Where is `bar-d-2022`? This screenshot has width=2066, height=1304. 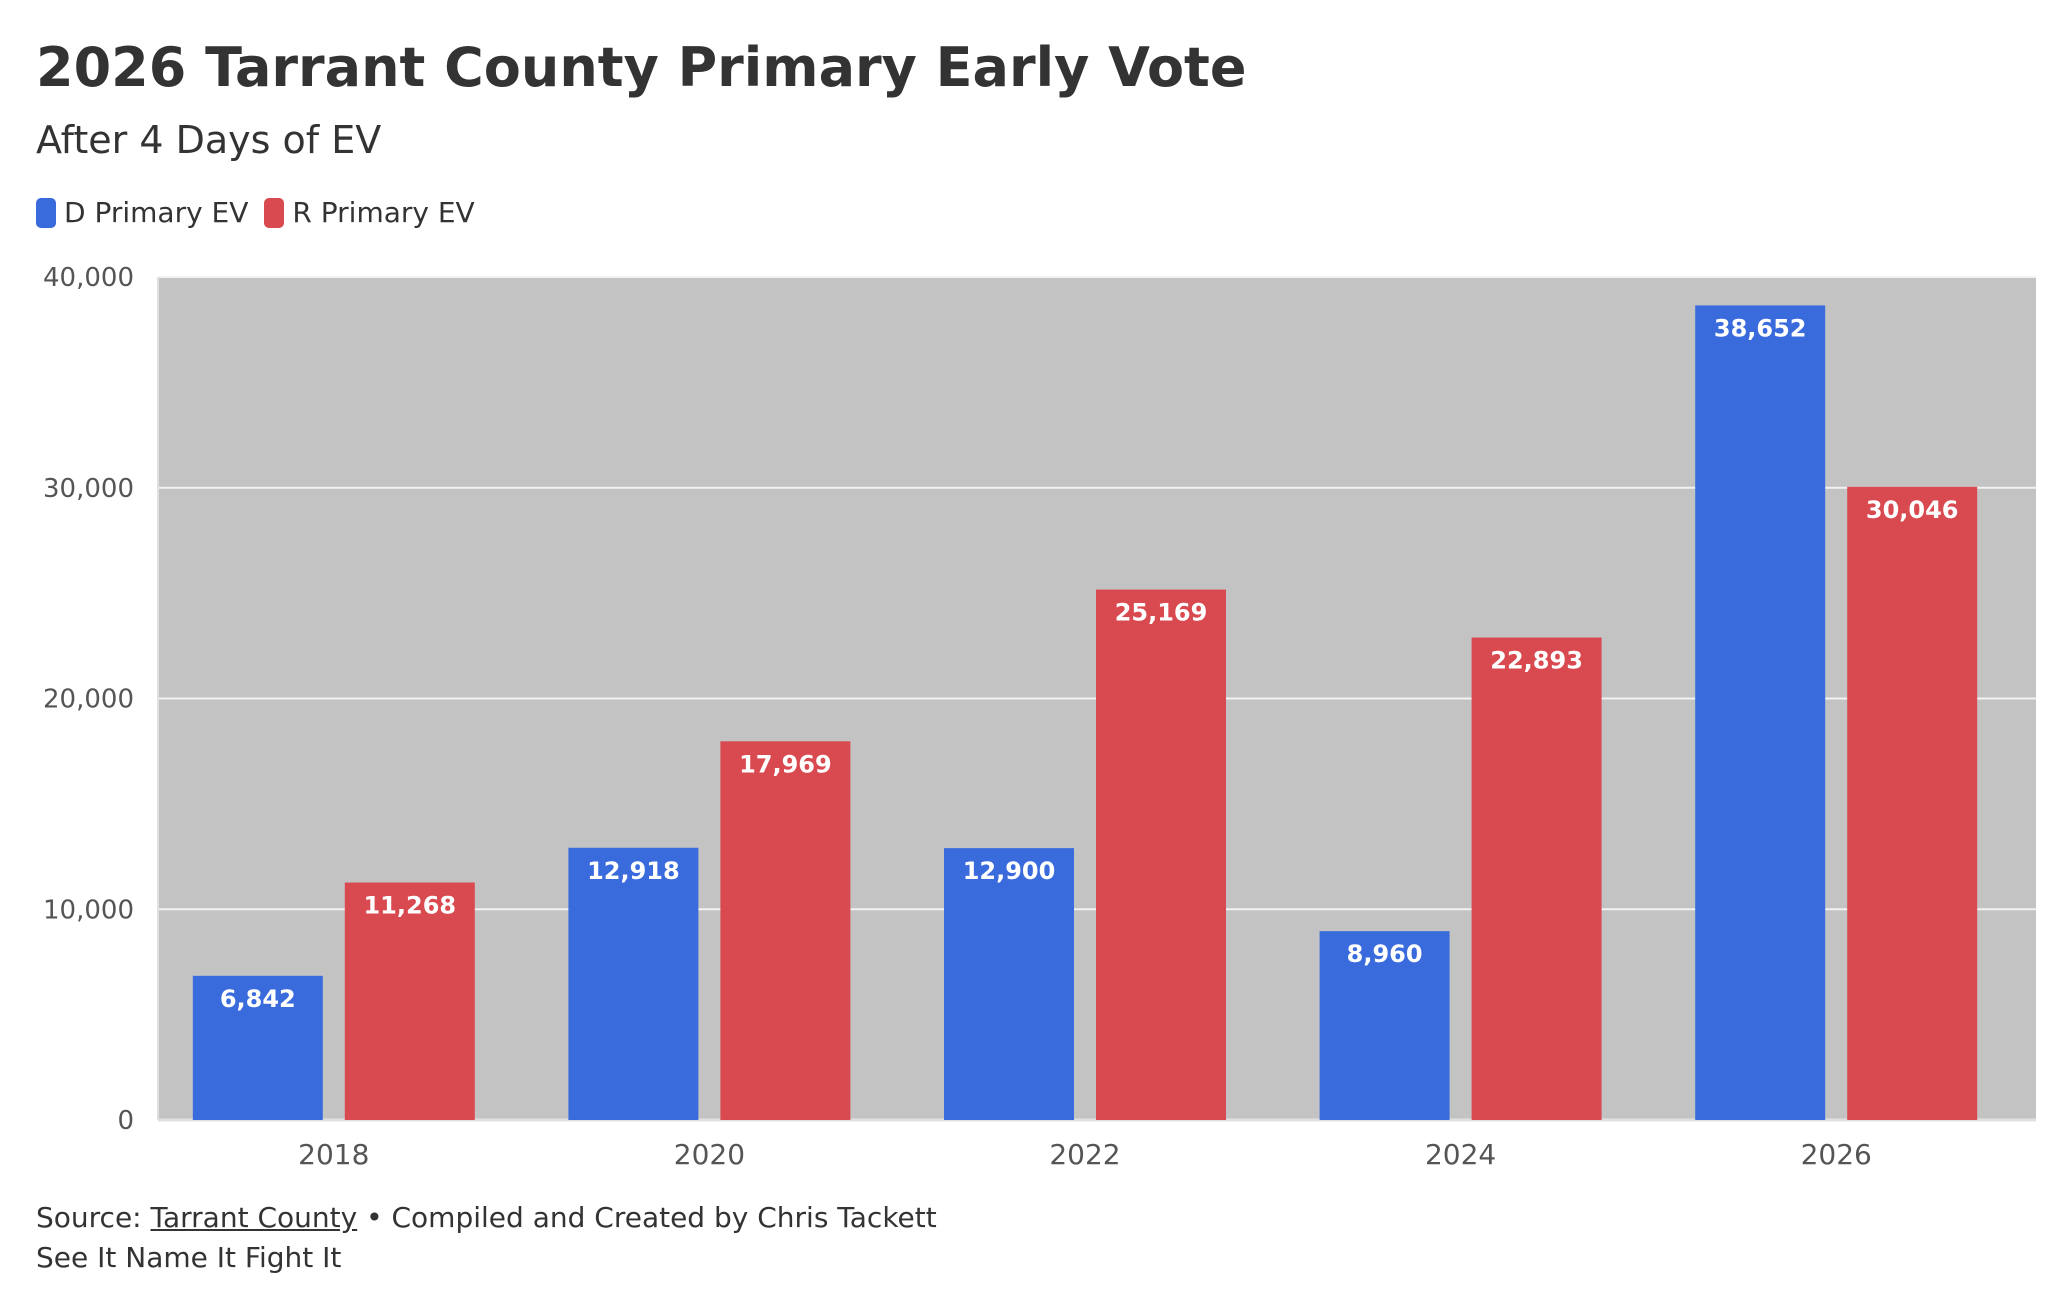 bar-d-2022 is located at coordinates (1009, 984).